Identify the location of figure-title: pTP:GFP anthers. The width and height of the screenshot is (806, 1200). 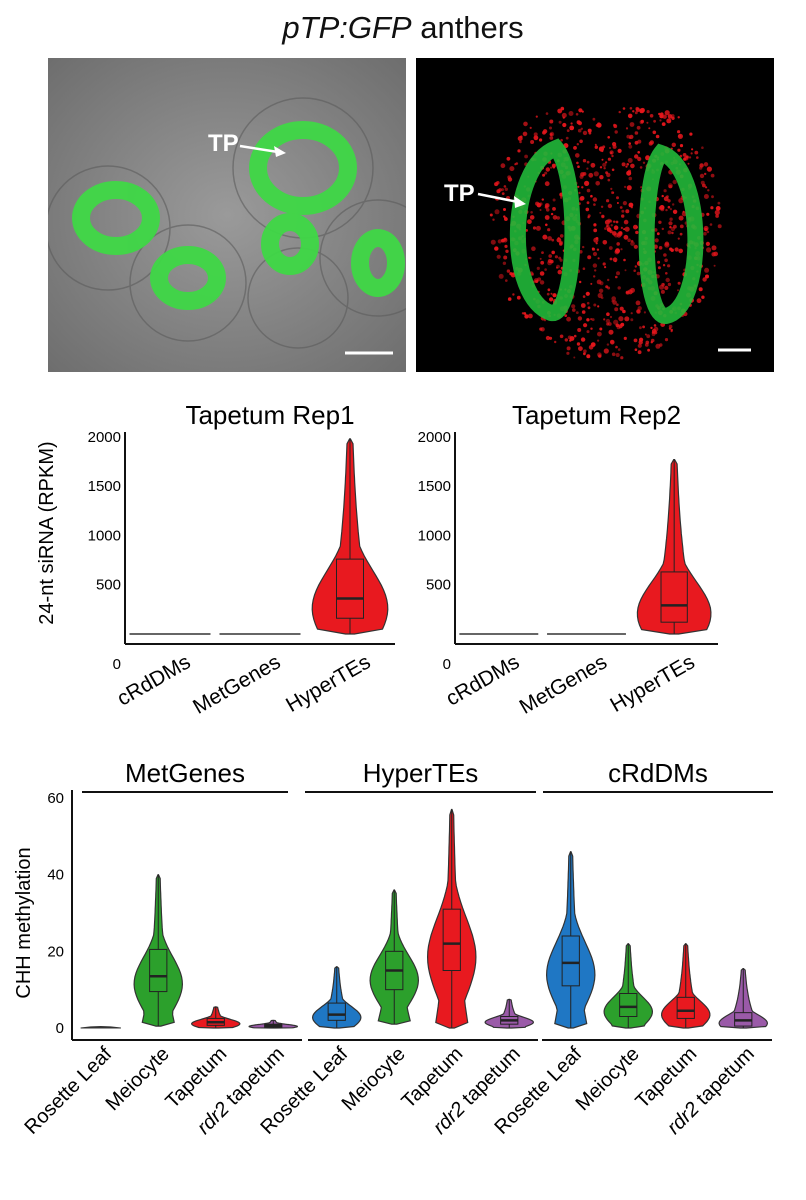
(403, 28).